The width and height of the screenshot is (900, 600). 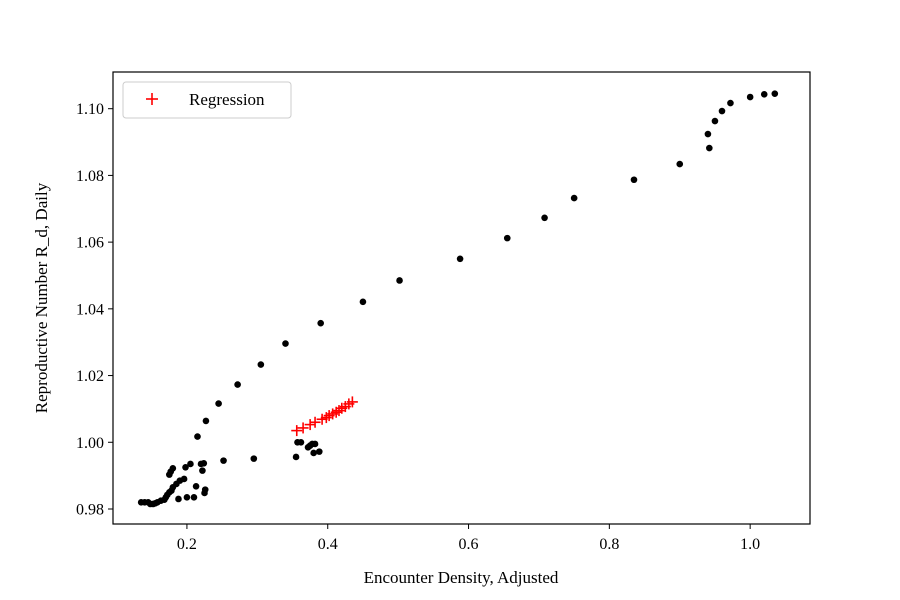 I want to click on legend: Regression, so click(x=207, y=100).